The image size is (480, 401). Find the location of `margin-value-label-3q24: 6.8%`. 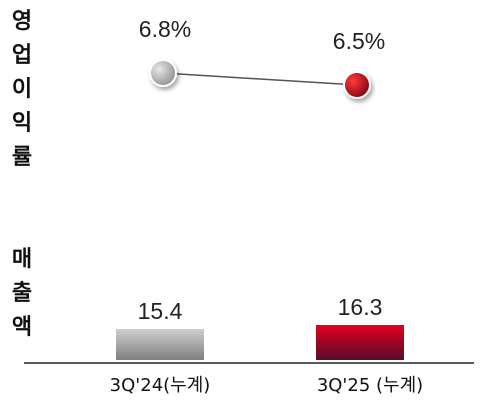

margin-value-label-3q24: 6.8% is located at coordinates (165, 29).